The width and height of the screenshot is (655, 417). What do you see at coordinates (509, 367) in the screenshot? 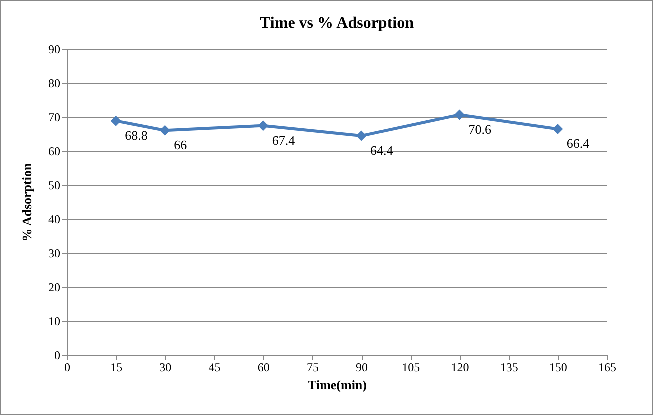
I see `x-tick-label: 135` at bounding box center [509, 367].